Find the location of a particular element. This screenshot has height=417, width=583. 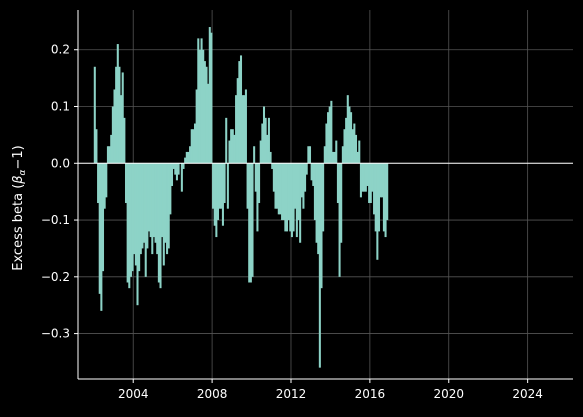

y-tick-label: −0.2 is located at coordinates (55, 277).